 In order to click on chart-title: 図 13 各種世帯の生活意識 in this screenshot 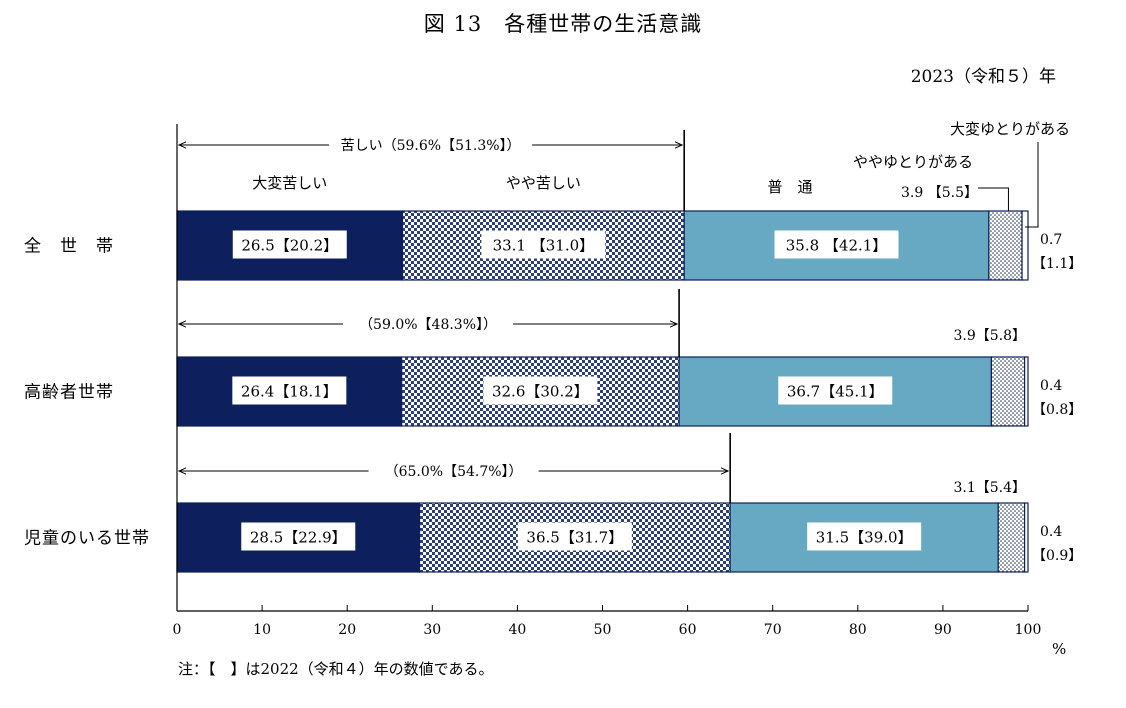, I will do `click(563, 24)`.